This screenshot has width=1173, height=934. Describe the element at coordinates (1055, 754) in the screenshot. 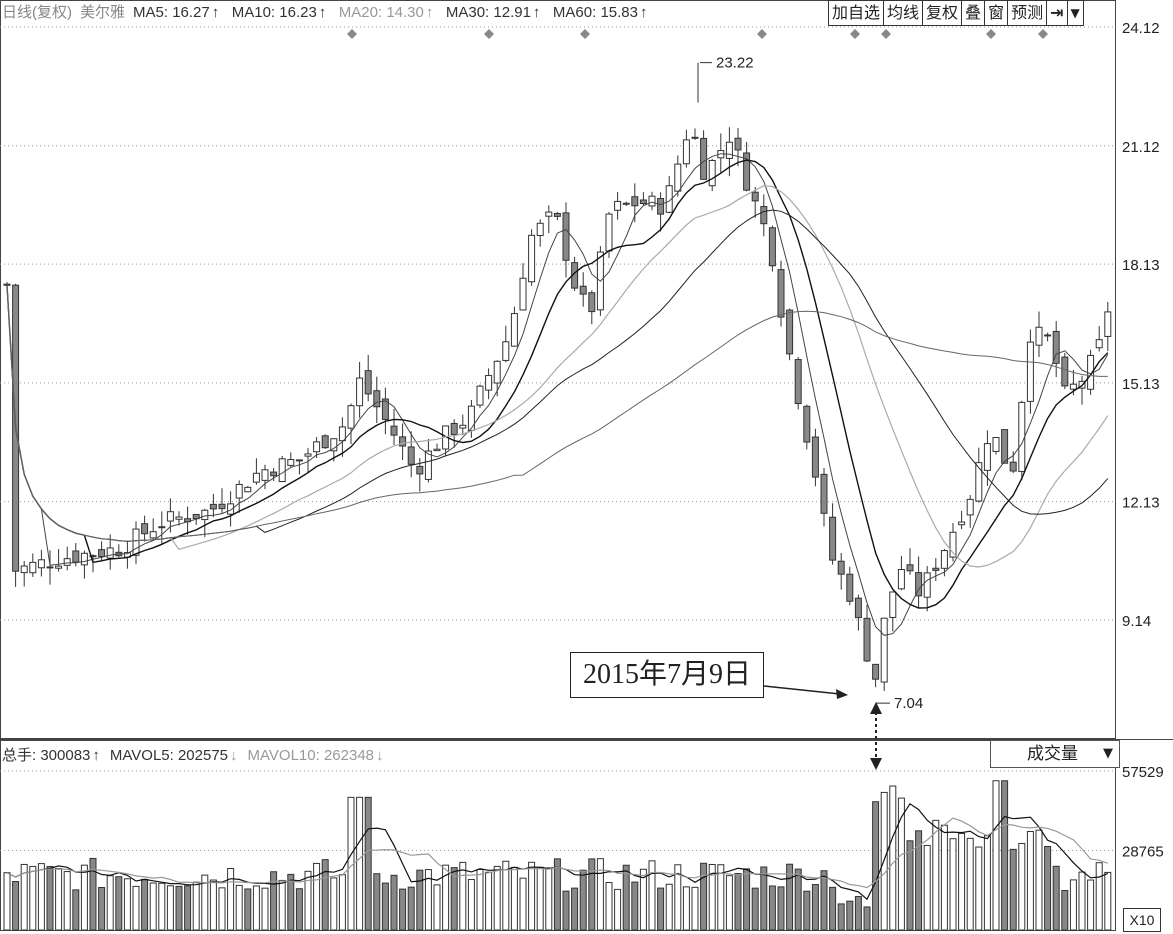

I see `volume-indicator-select: 成交量 ▼` at that location.